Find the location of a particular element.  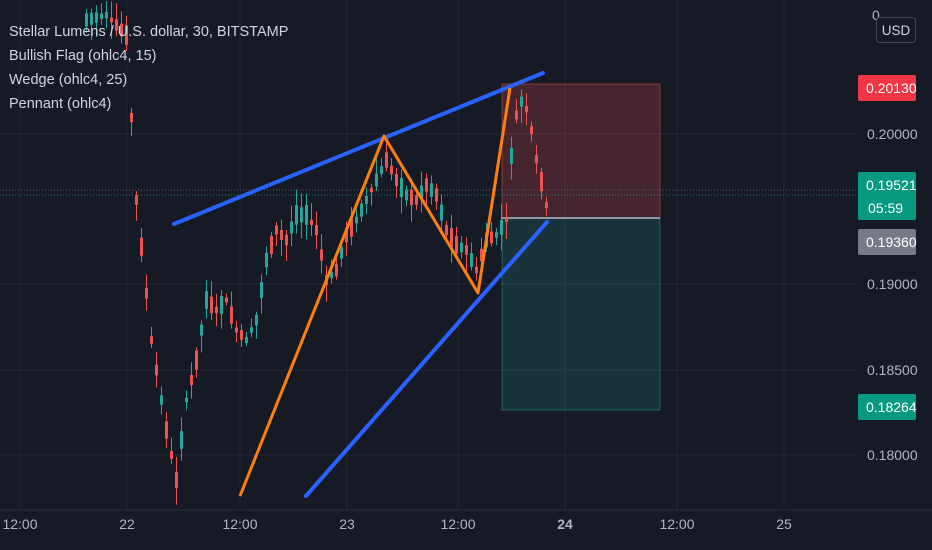

price-tag-label: 0.19521 is located at coordinates (891, 185).